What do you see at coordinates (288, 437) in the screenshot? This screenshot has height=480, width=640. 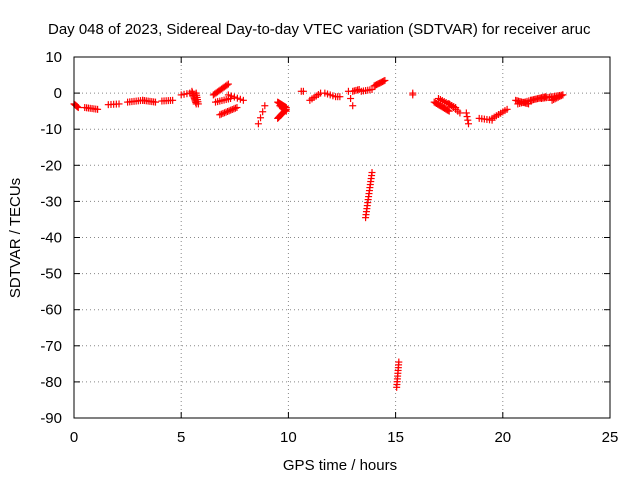 I see `x-tick-label: 10` at bounding box center [288, 437].